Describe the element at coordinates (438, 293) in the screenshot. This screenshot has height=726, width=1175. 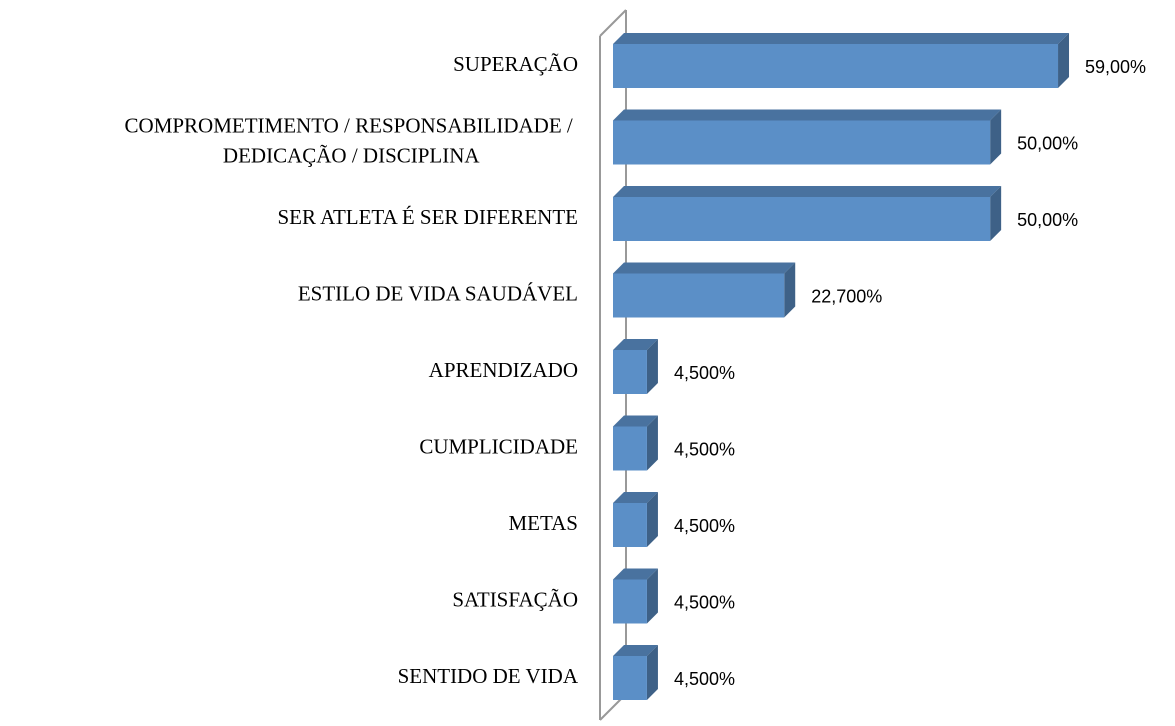
I see `category-label: ESTILO DE VIDA SAUDÁVEL` at that location.